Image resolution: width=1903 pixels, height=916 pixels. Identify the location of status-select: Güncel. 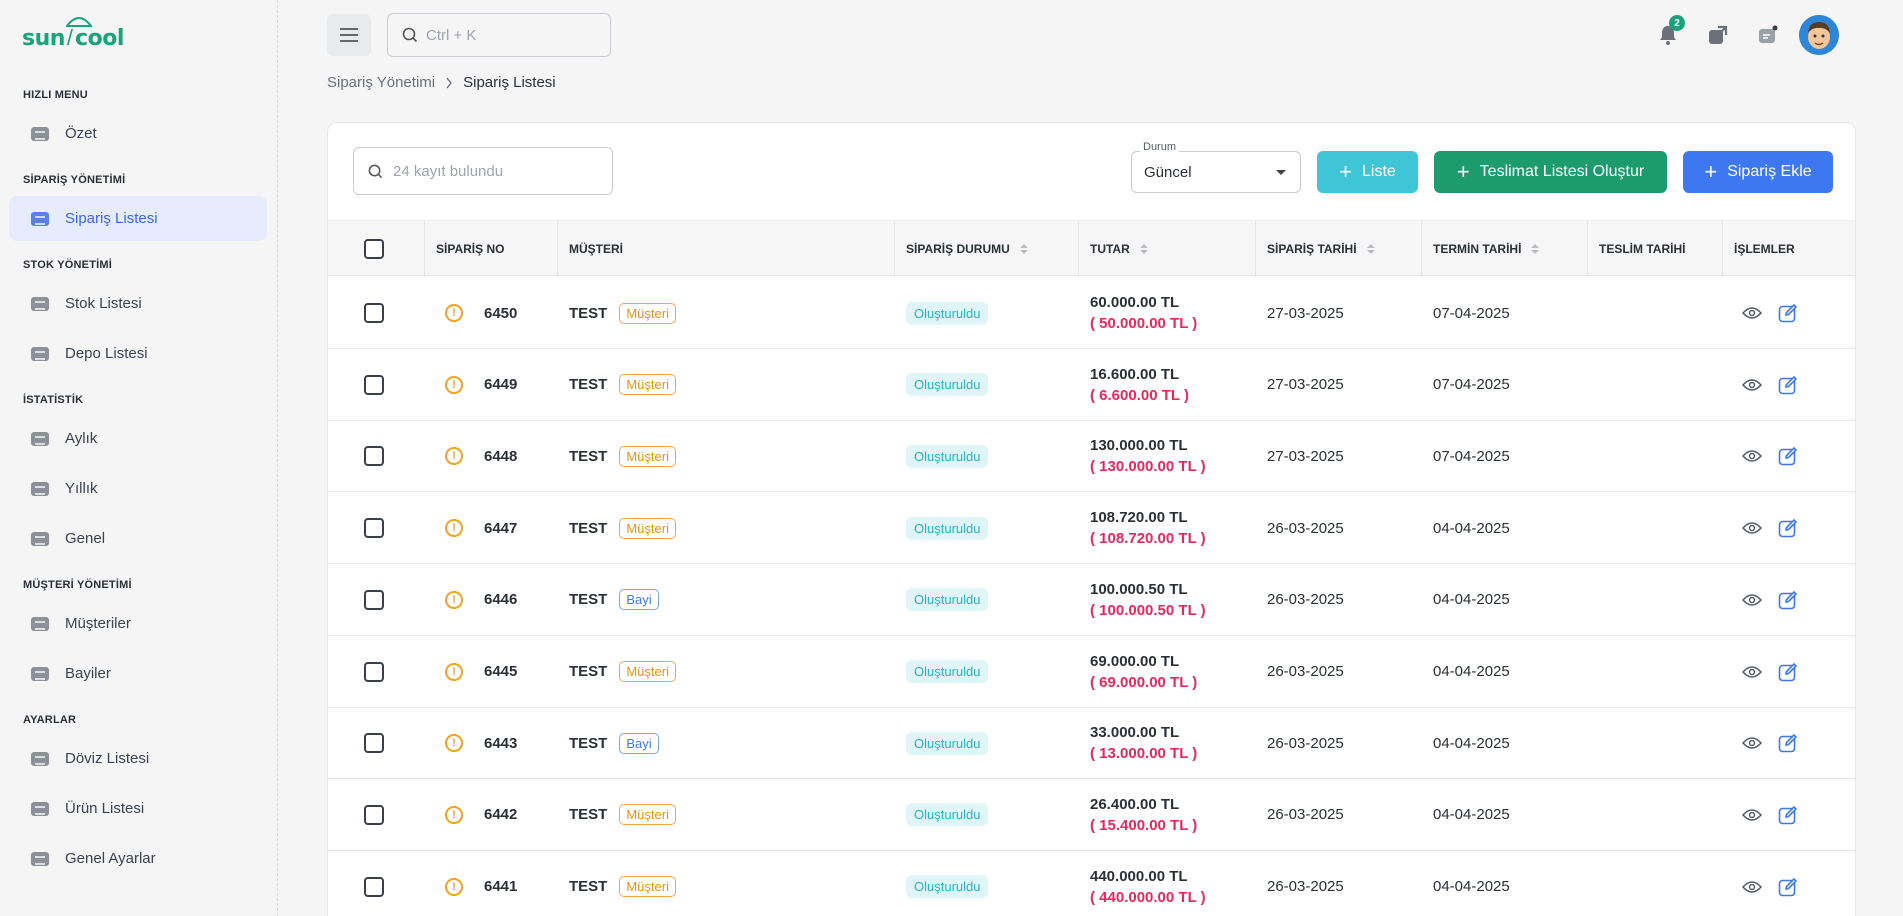
(1216, 172).